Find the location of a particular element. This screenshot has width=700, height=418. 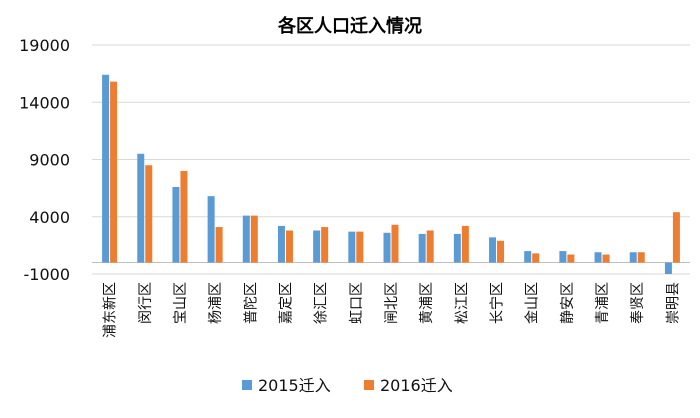

y-tick-label: 4000 is located at coordinates (49, 217).